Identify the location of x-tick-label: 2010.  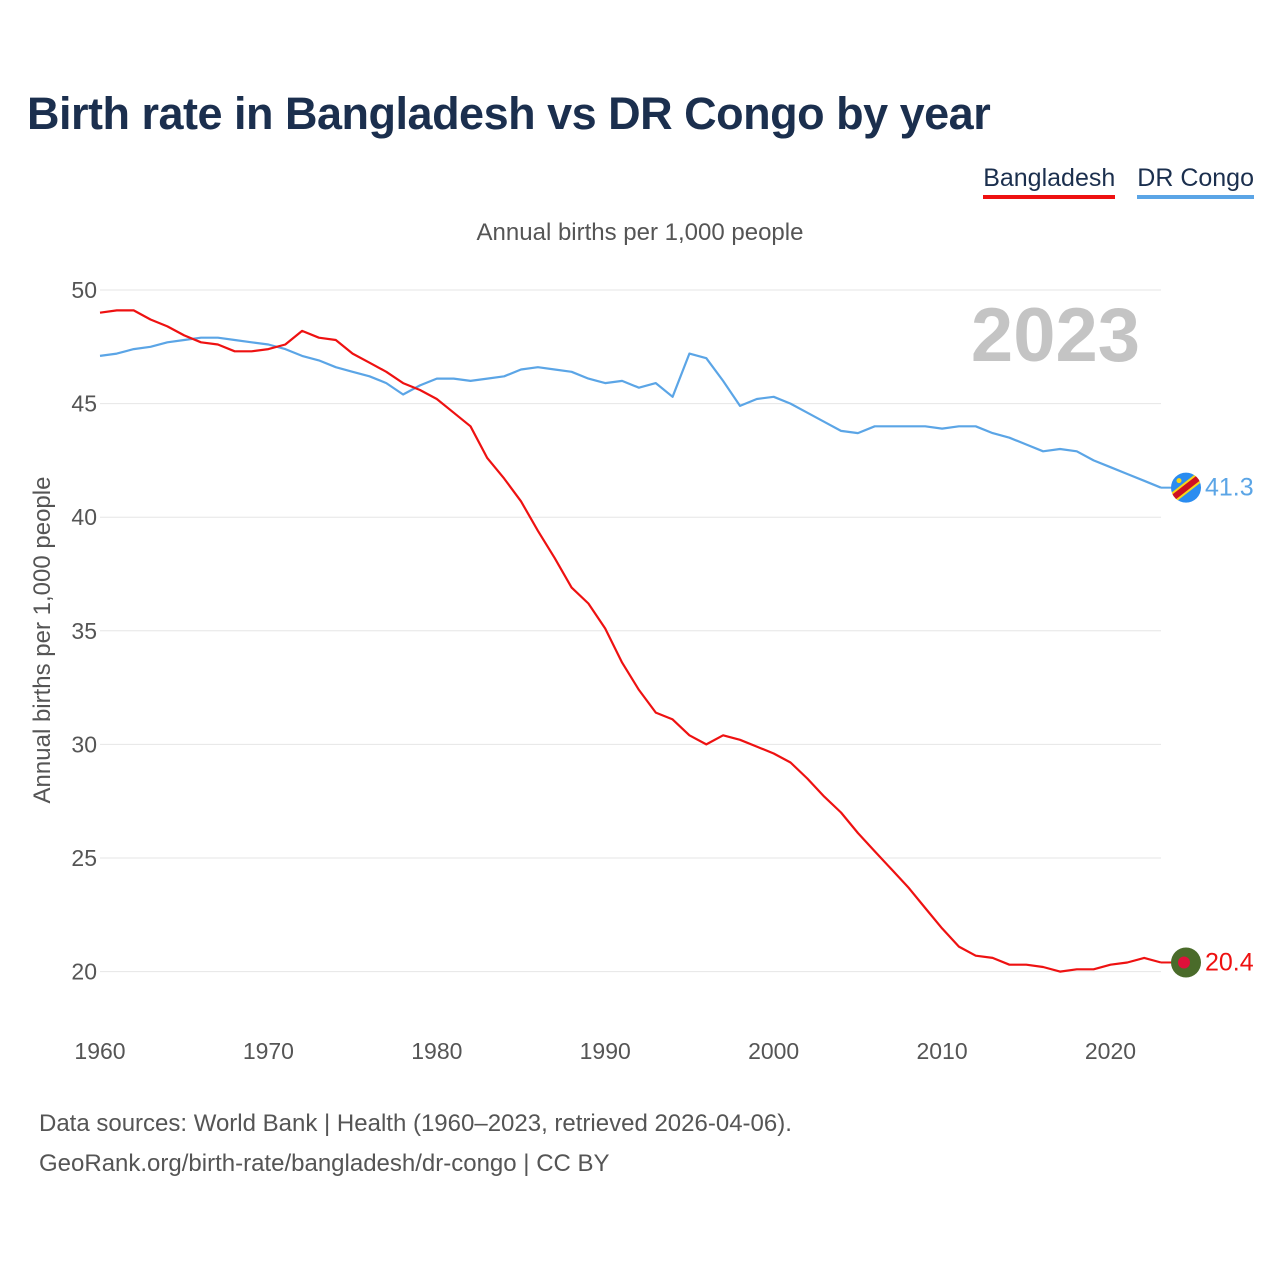
(941, 1051).